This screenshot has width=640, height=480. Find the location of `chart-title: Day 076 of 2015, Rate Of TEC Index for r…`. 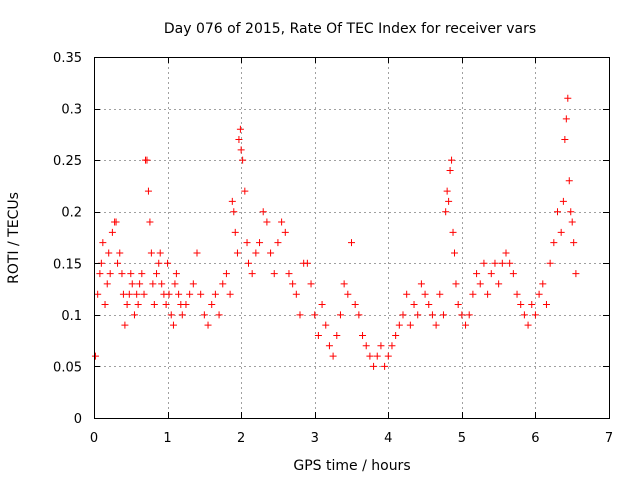

chart-title: Day 076 of 2015, Rate Of TEC Index for r… is located at coordinates (350, 29).